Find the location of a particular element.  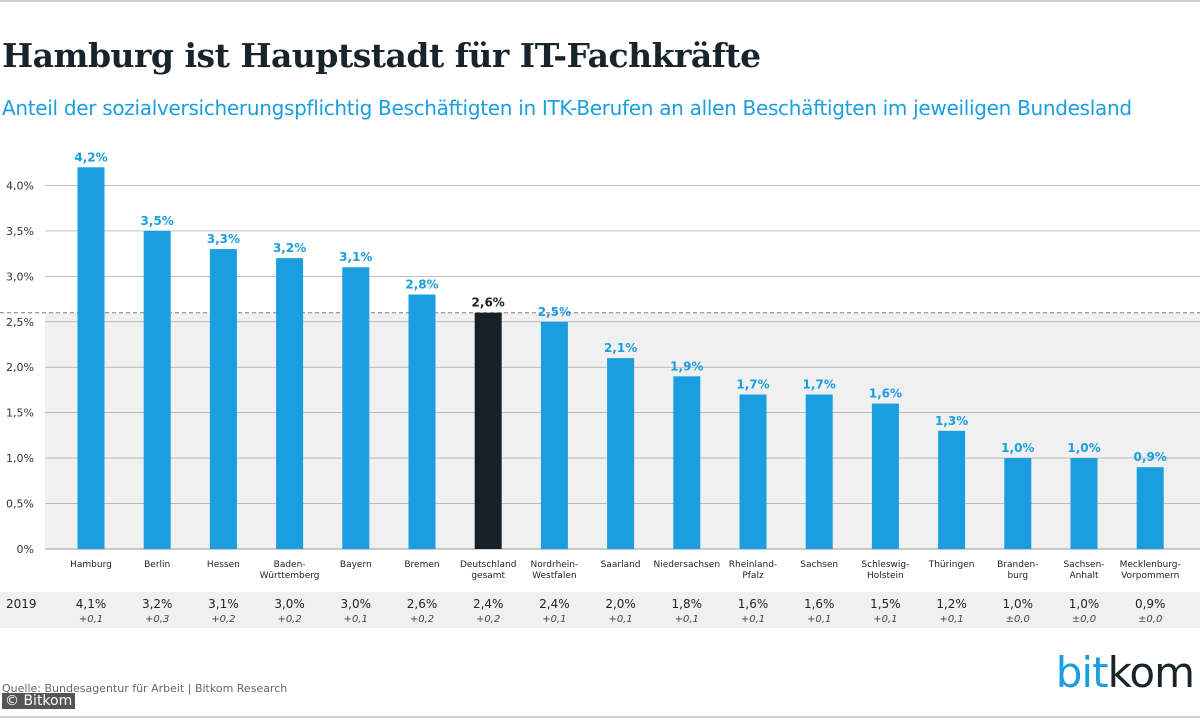

x-tick-label: Bayern is located at coordinates (356, 565).